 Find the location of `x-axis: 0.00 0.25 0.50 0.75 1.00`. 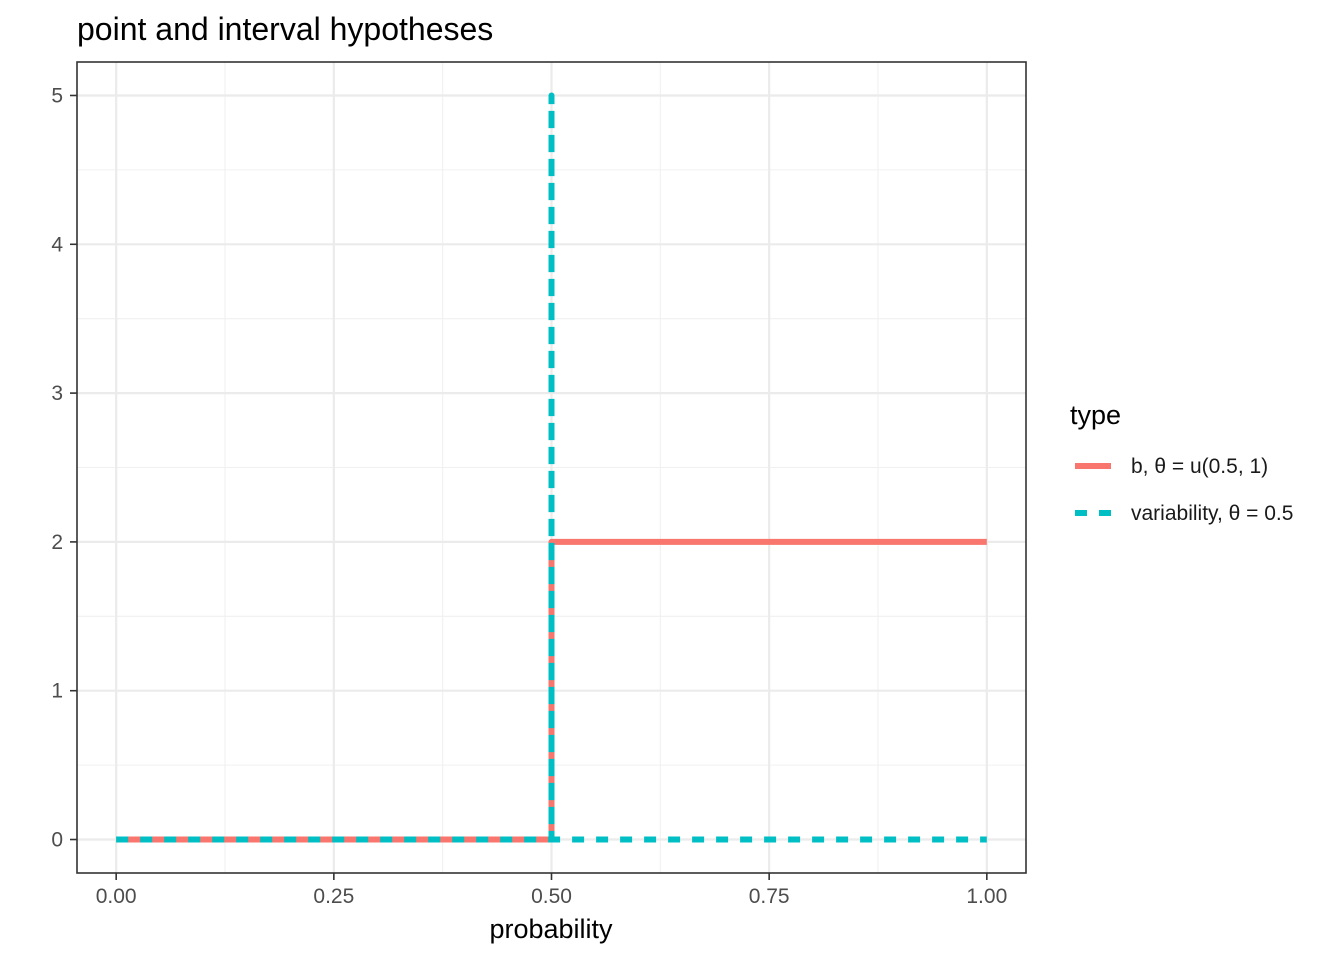

x-axis: 0.00 0.25 0.50 0.75 1.00 is located at coordinates (551, 890).